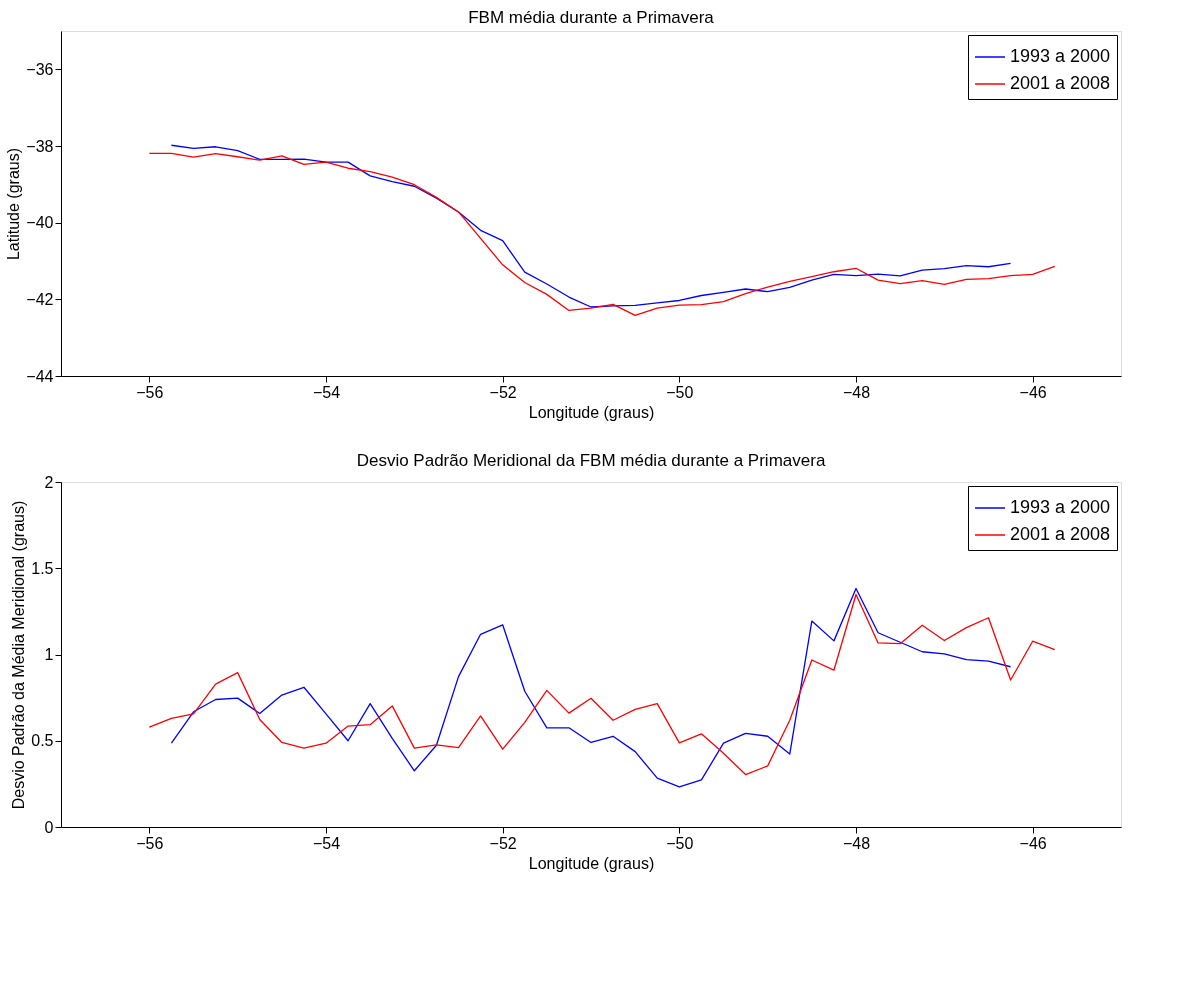  Describe the element at coordinates (42, 568) in the screenshot. I see `y-tick-label: 1.5` at that location.